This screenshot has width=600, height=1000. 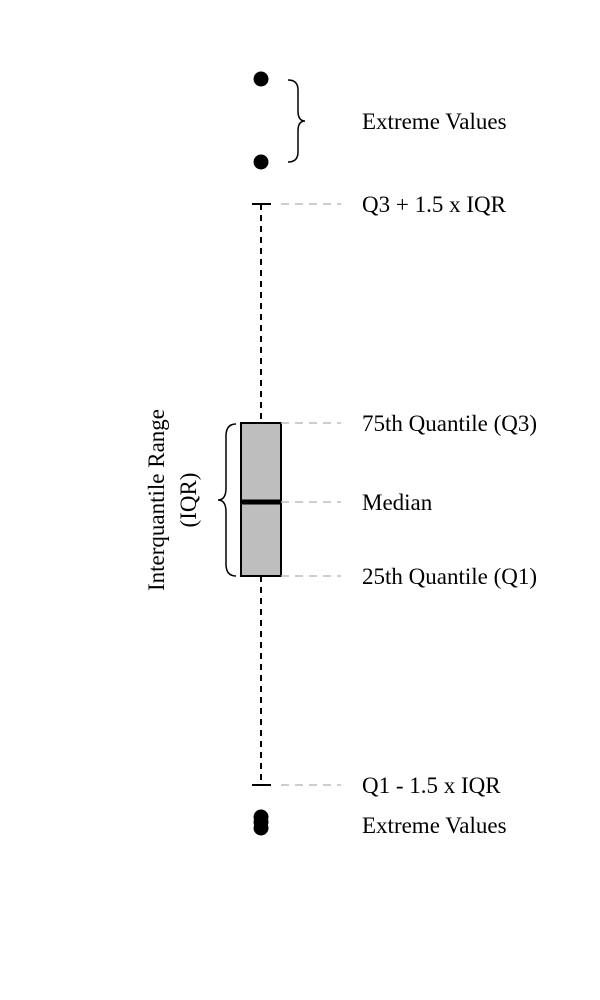 What do you see at coordinates (434, 825) in the screenshot?
I see `label-extreme-values-bottom: Extreme Values` at bounding box center [434, 825].